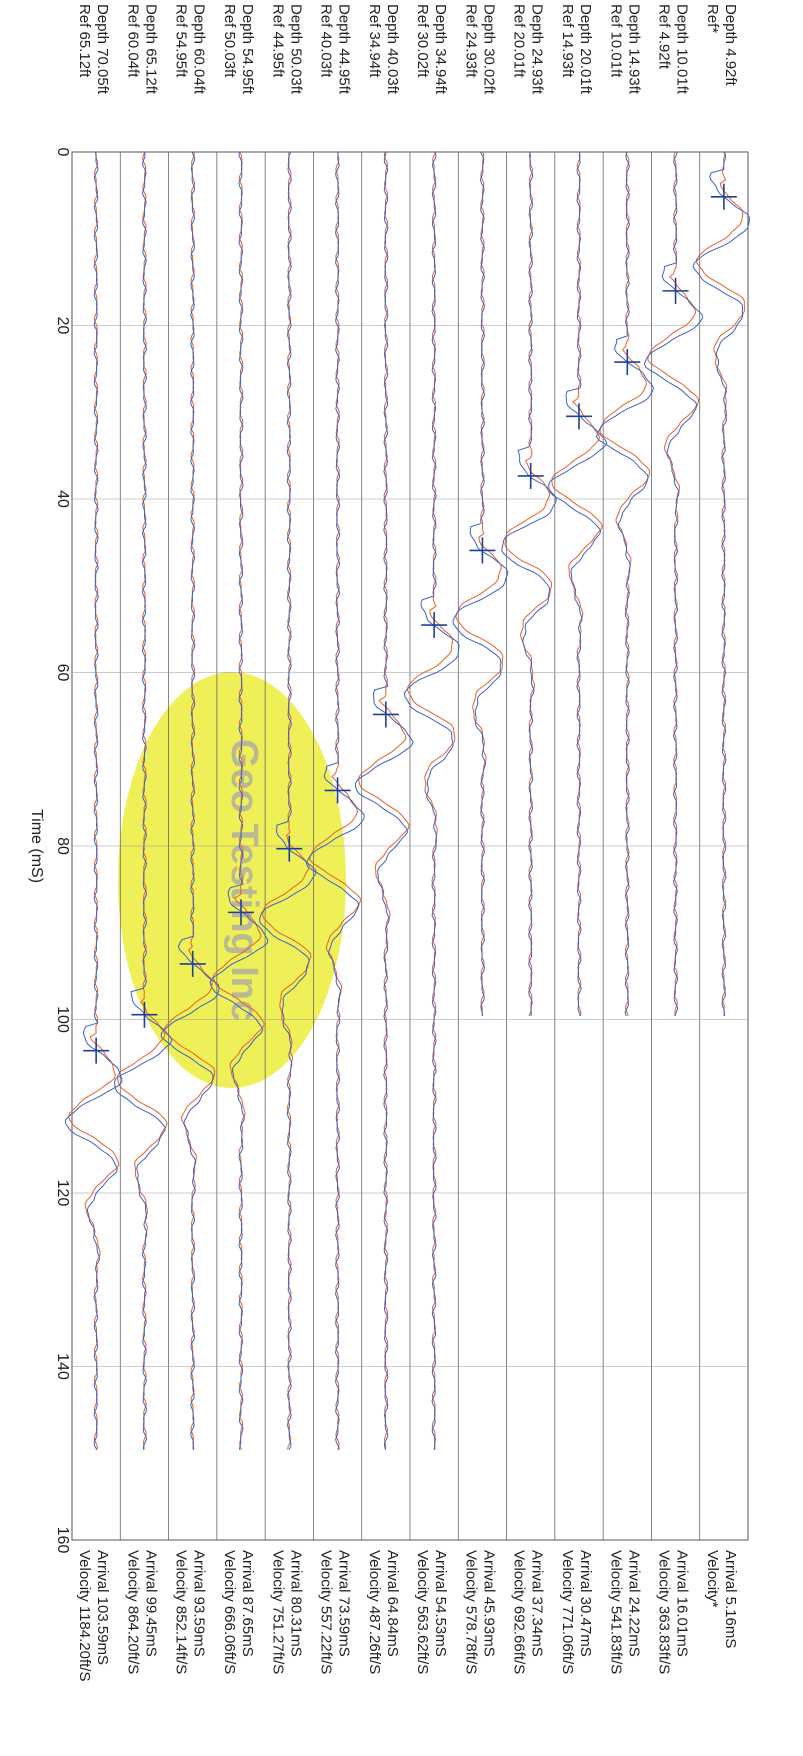 The image size is (803, 1756). What do you see at coordinates (633, 49) in the screenshot?
I see `trace-depth-label: Depth 14.93ft` at bounding box center [633, 49].